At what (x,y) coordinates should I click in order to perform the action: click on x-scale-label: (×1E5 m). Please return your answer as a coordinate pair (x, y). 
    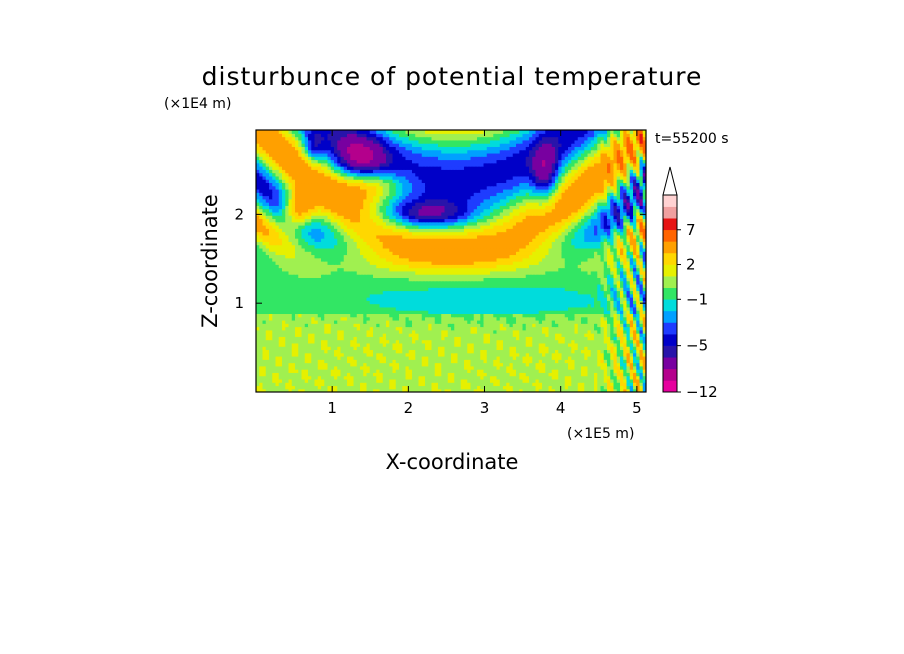
    Looking at the image, I should click on (600, 434).